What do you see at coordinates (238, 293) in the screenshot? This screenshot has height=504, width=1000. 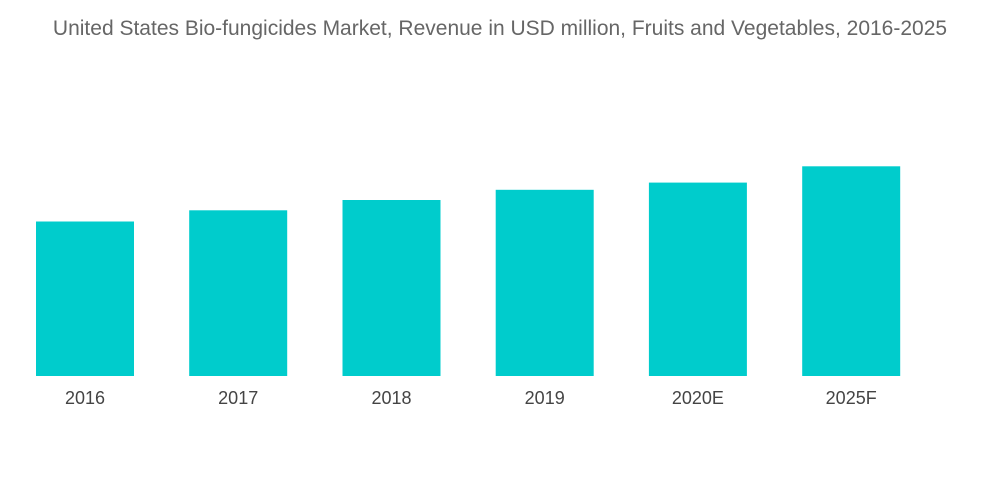 I see `bar-2017` at bounding box center [238, 293].